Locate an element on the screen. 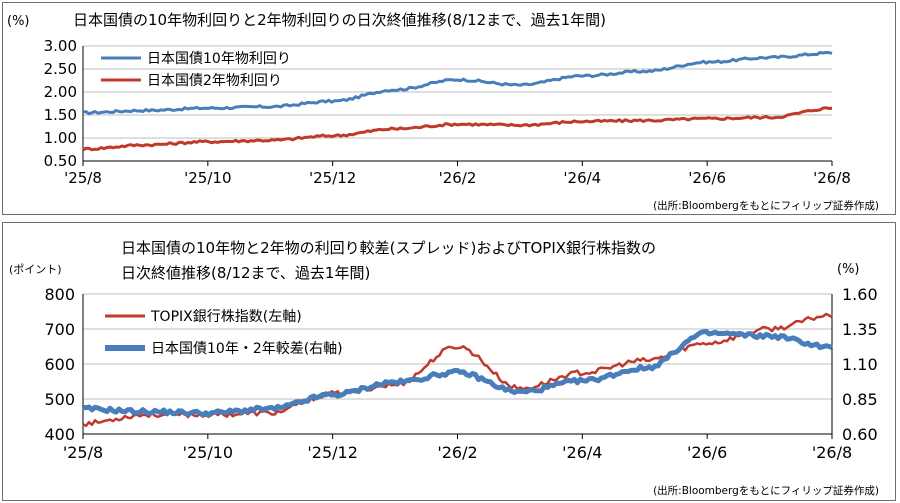 The height and width of the screenshot is (503, 900). y-tick-label: 2.00 is located at coordinates (60, 92).